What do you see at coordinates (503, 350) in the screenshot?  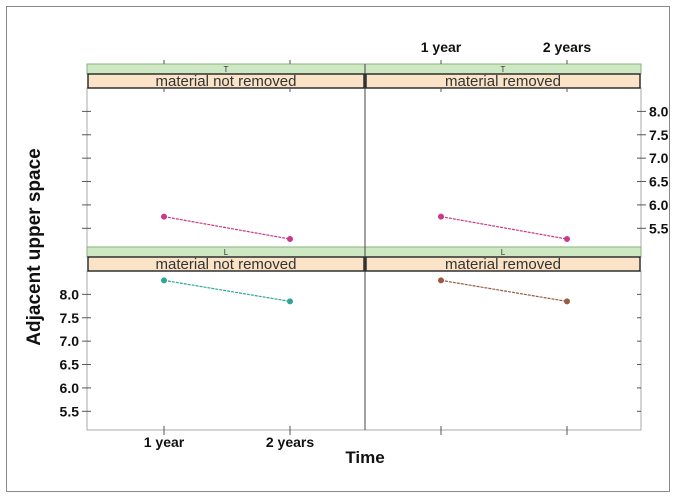 I see `panel-bottom-right` at bounding box center [503, 350].